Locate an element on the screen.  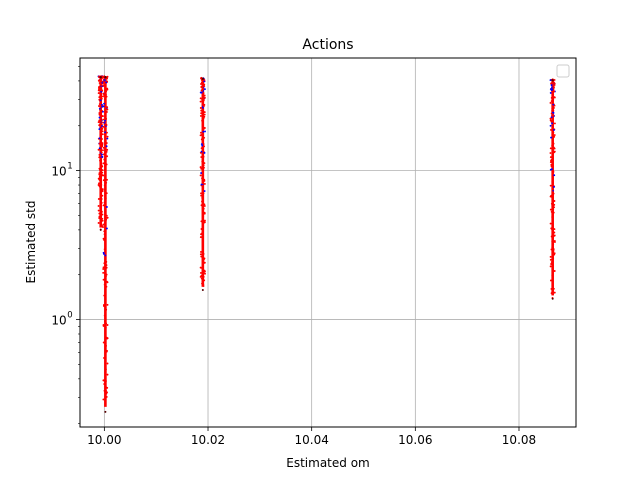
x-tick-label: 10.04 is located at coordinates (311, 440).